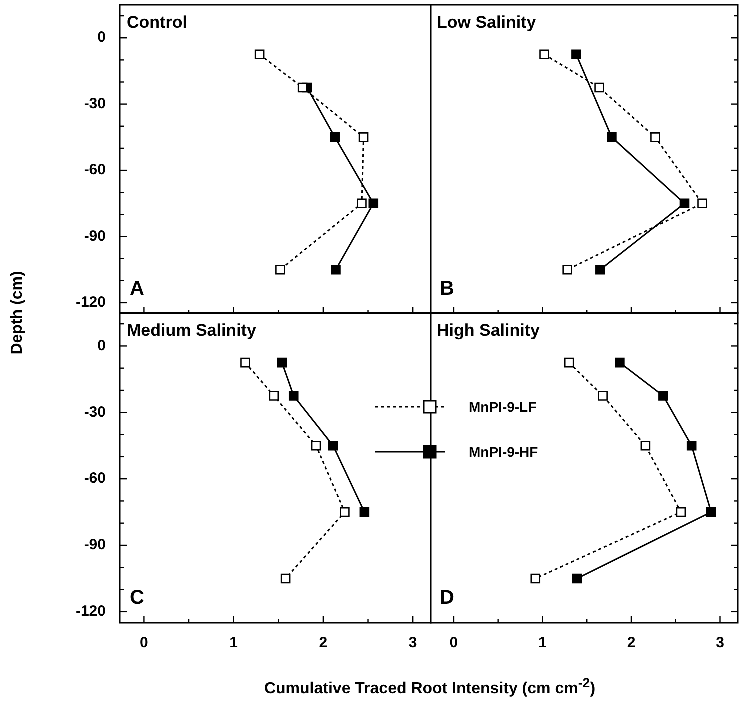 The height and width of the screenshot is (711, 739). What do you see at coordinates (137, 598) in the screenshot?
I see `annotation: C` at bounding box center [137, 598].